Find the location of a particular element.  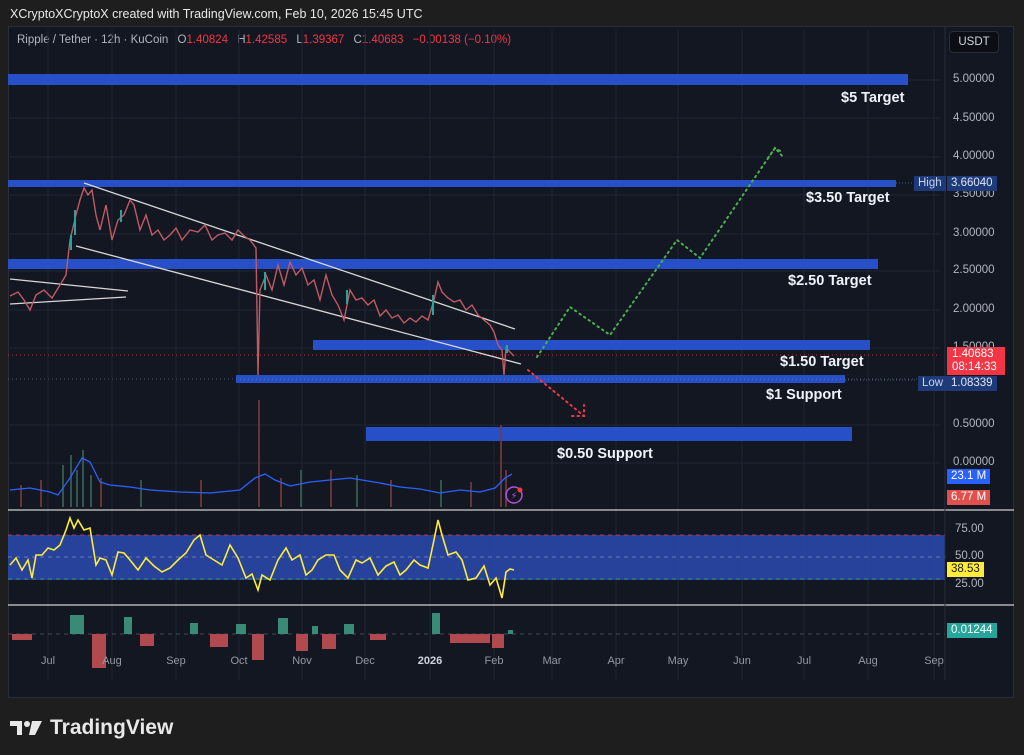

alert-bolt-icon is located at coordinates (514, 495).